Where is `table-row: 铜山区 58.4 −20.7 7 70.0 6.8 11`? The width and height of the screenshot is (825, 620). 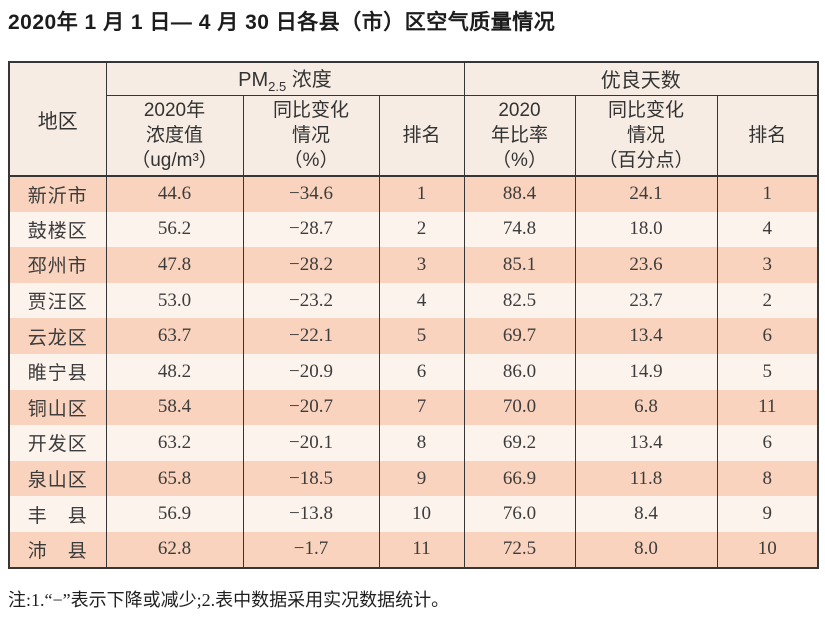
table-row: 铜山区 58.4 −20.7 7 70.0 6.8 11 is located at coordinates (413, 407).